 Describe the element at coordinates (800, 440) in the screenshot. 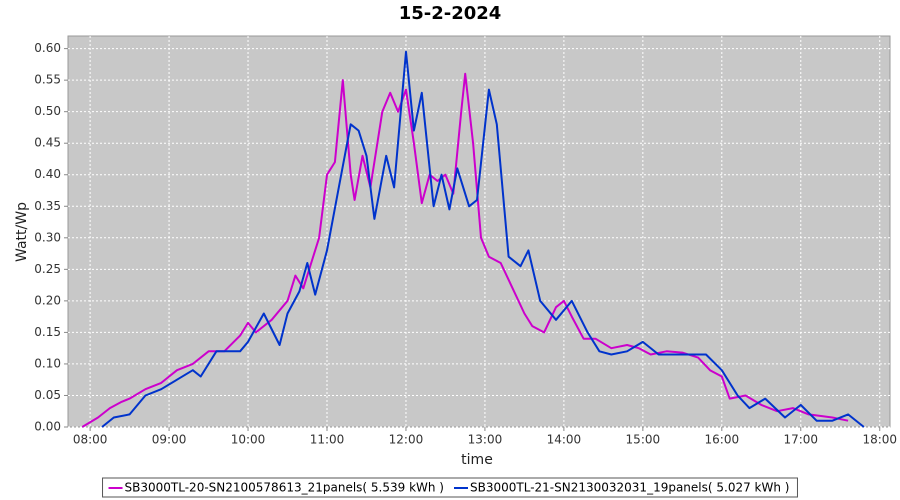

I see `x-tick-label: 17:00` at that location.